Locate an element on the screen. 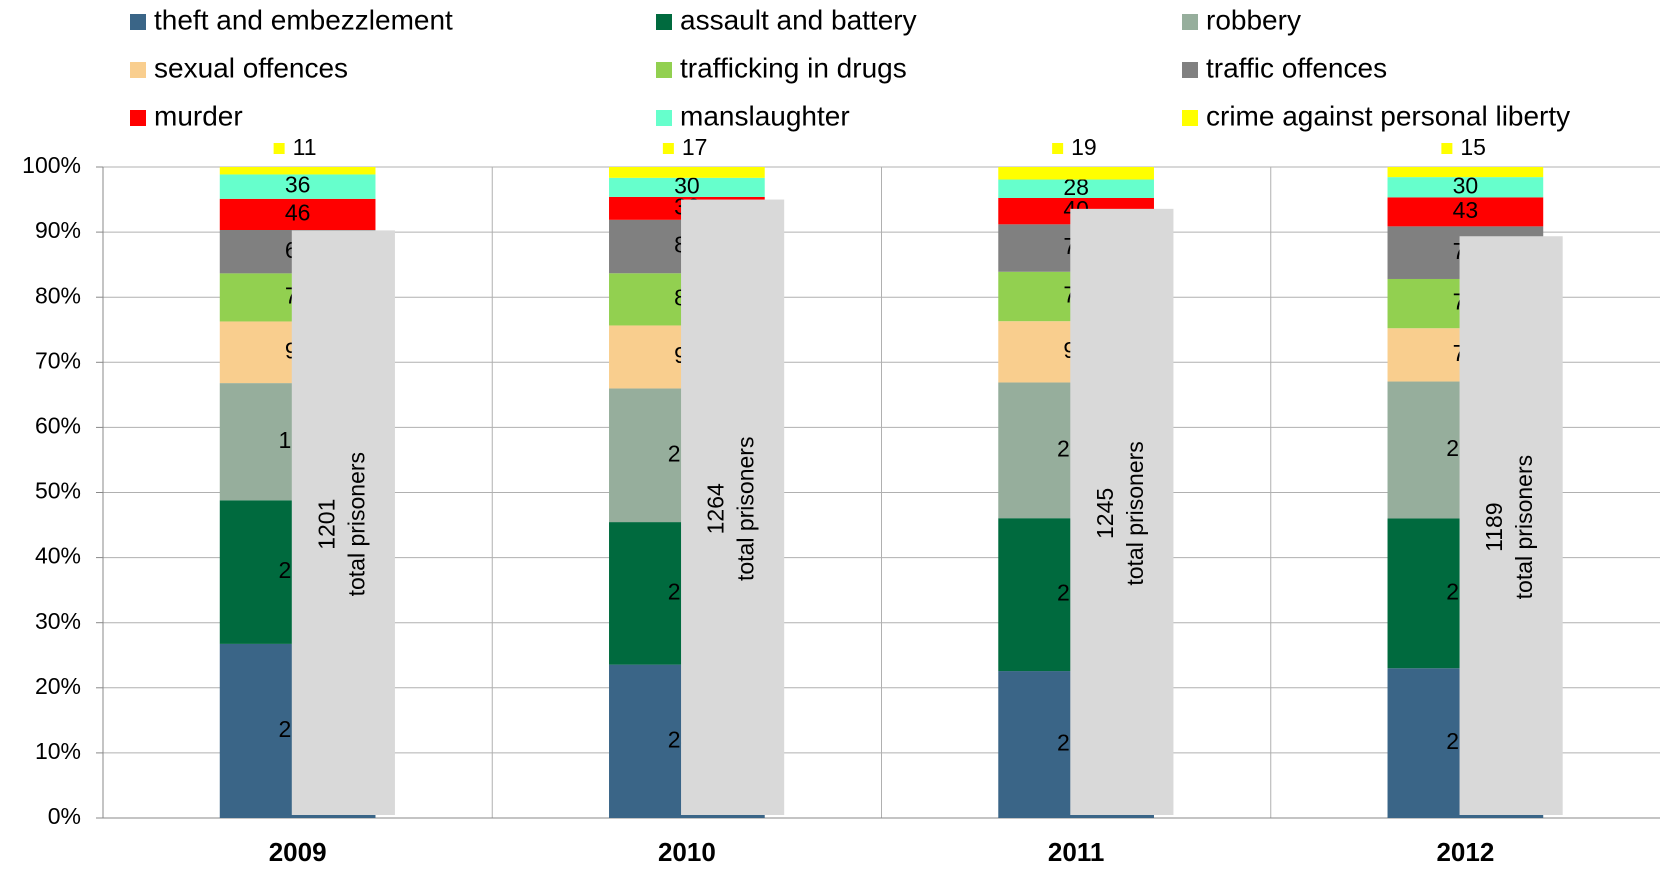 Image resolution: width=1660 pixels, height=870 pixels. legend-label: theft and embezzlement is located at coordinates (303, 19).